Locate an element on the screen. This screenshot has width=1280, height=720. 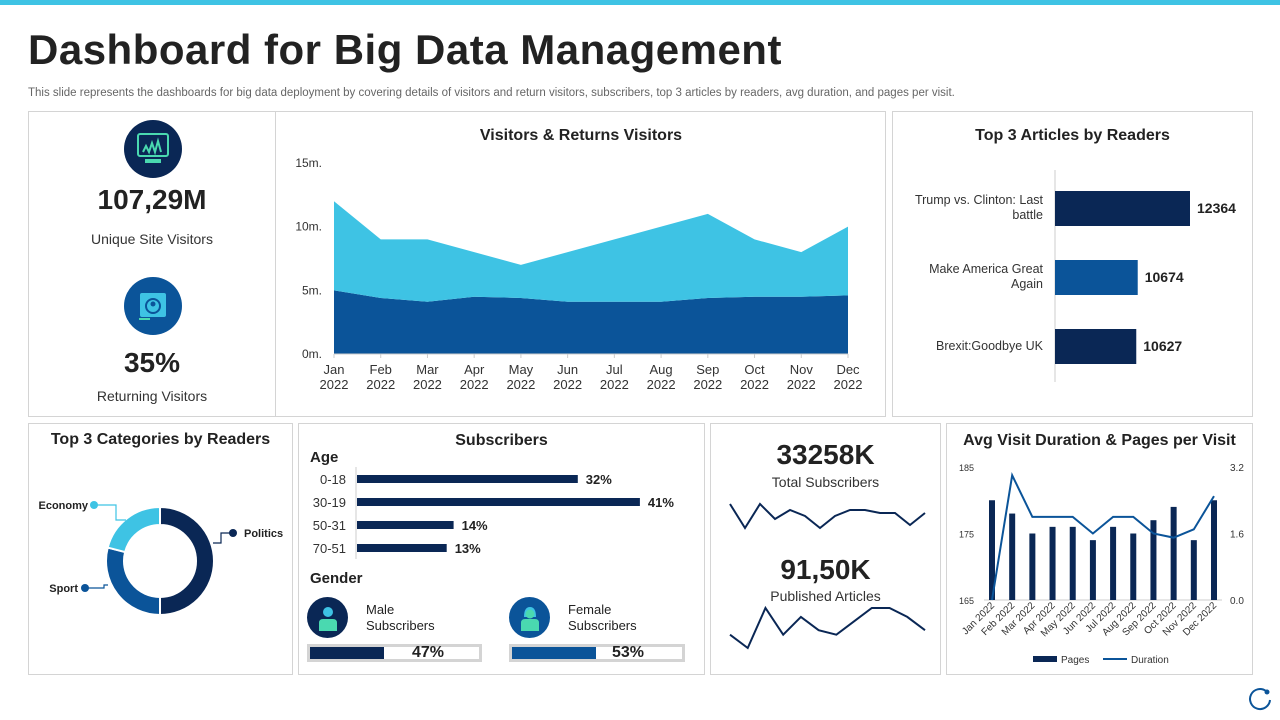
y-tick-label: 0m. is located at coordinates (312, 354).